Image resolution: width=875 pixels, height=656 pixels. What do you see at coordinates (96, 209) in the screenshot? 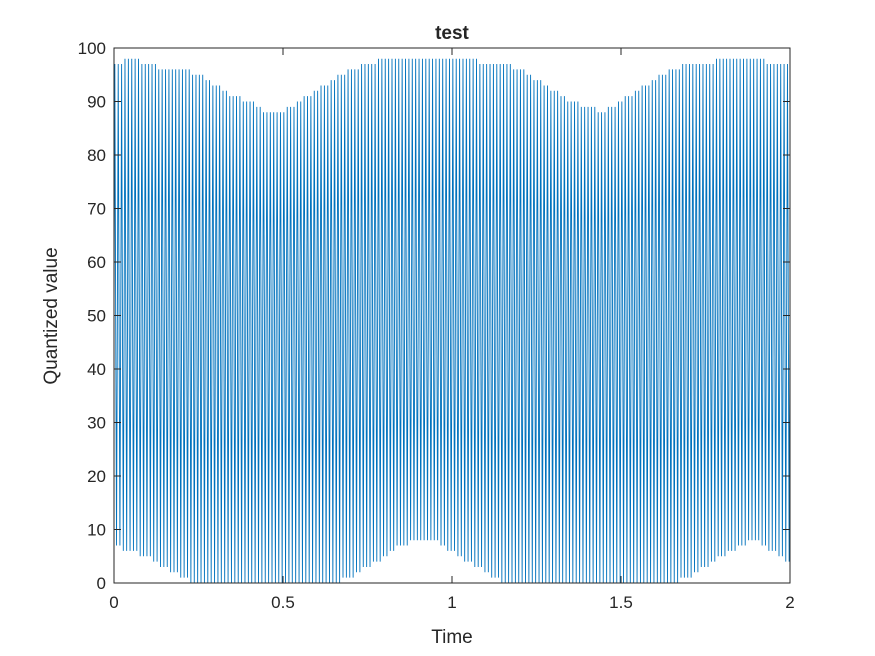
I see `y-tick-label: 70` at bounding box center [96, 209].